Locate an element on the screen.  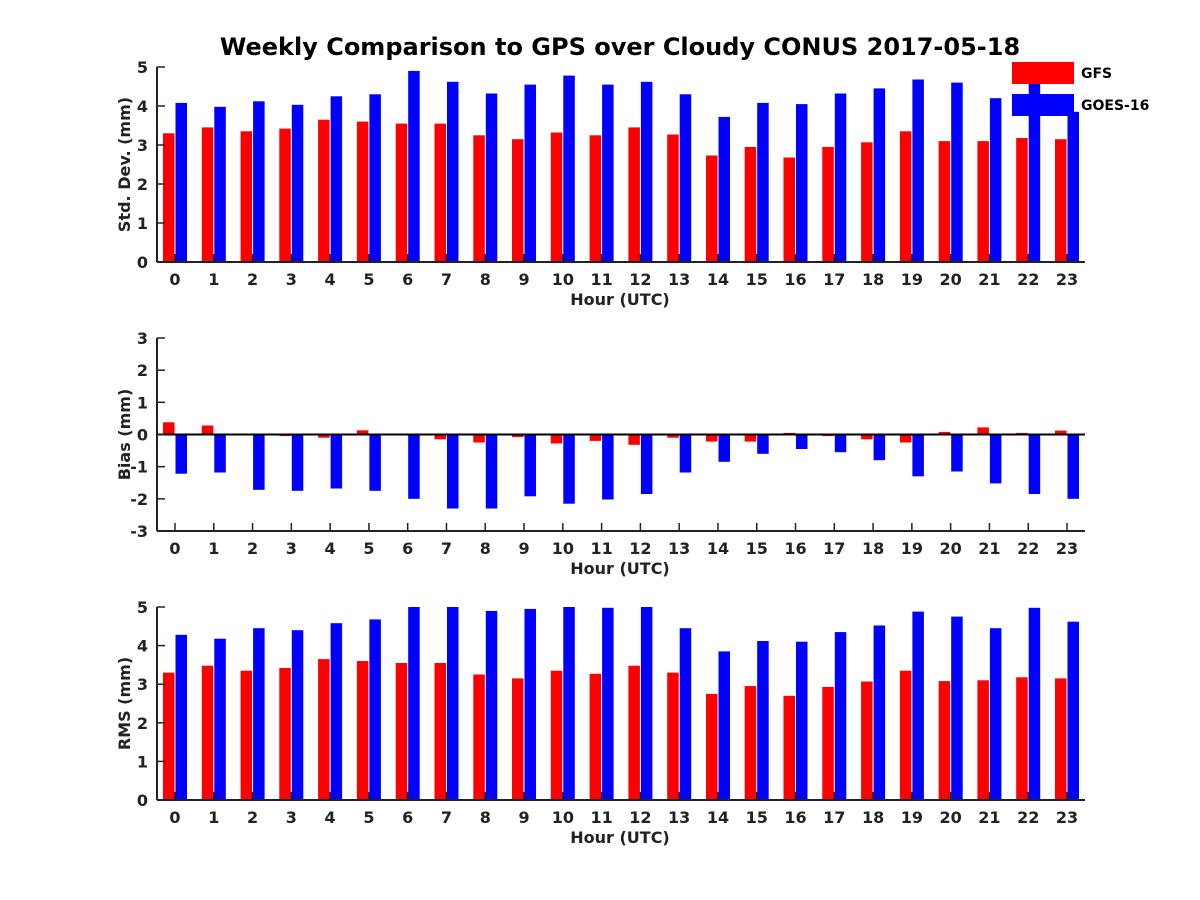
y-axis-label: RMS (mm) is located at coordinates (124, 703).